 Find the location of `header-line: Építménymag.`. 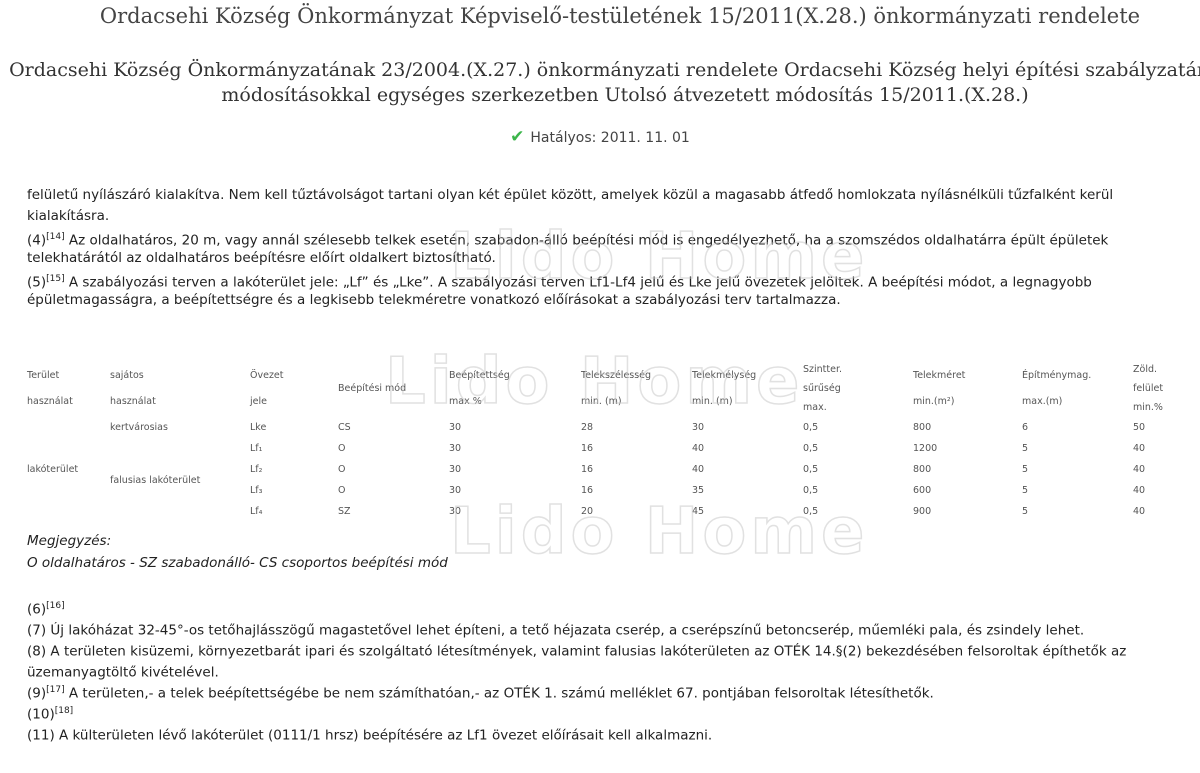

header-line: Építménymag. is located at coordinates (1057, 375).